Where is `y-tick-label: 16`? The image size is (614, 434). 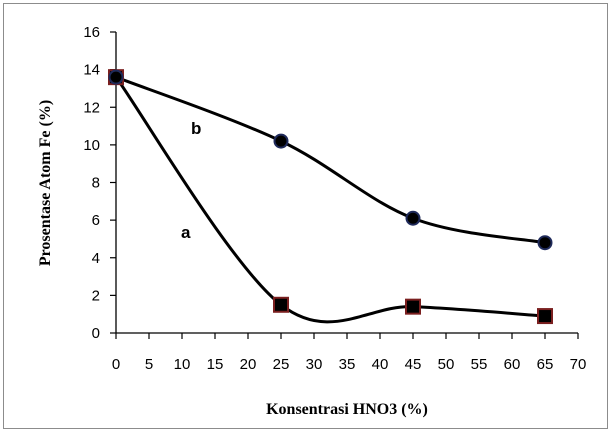 y-tick-label: 16 is located at coordinates (91, 32).